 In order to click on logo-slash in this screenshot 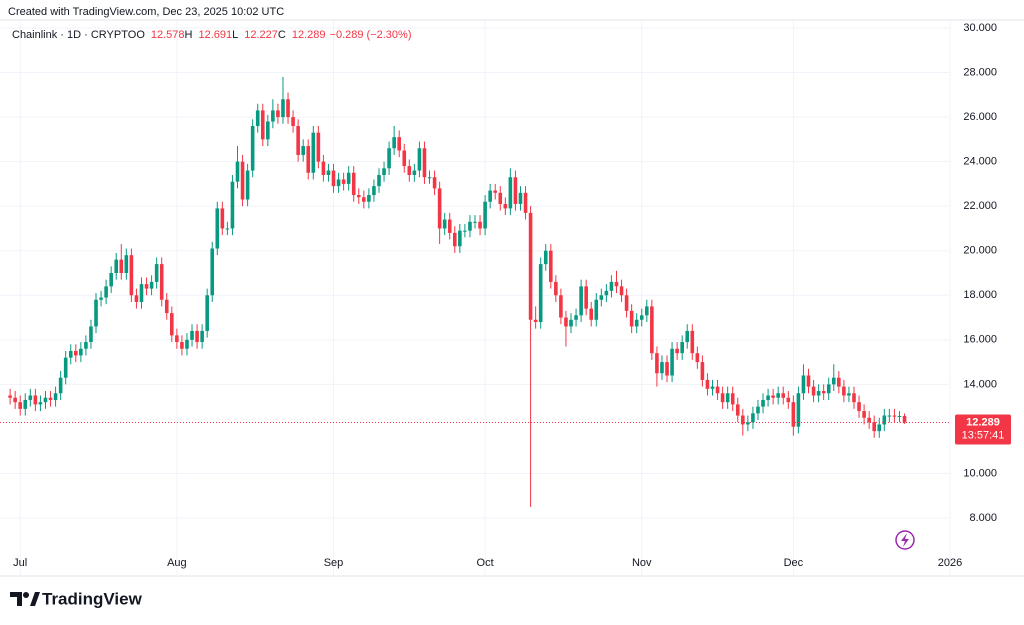, I will do `click(35, 599)`.